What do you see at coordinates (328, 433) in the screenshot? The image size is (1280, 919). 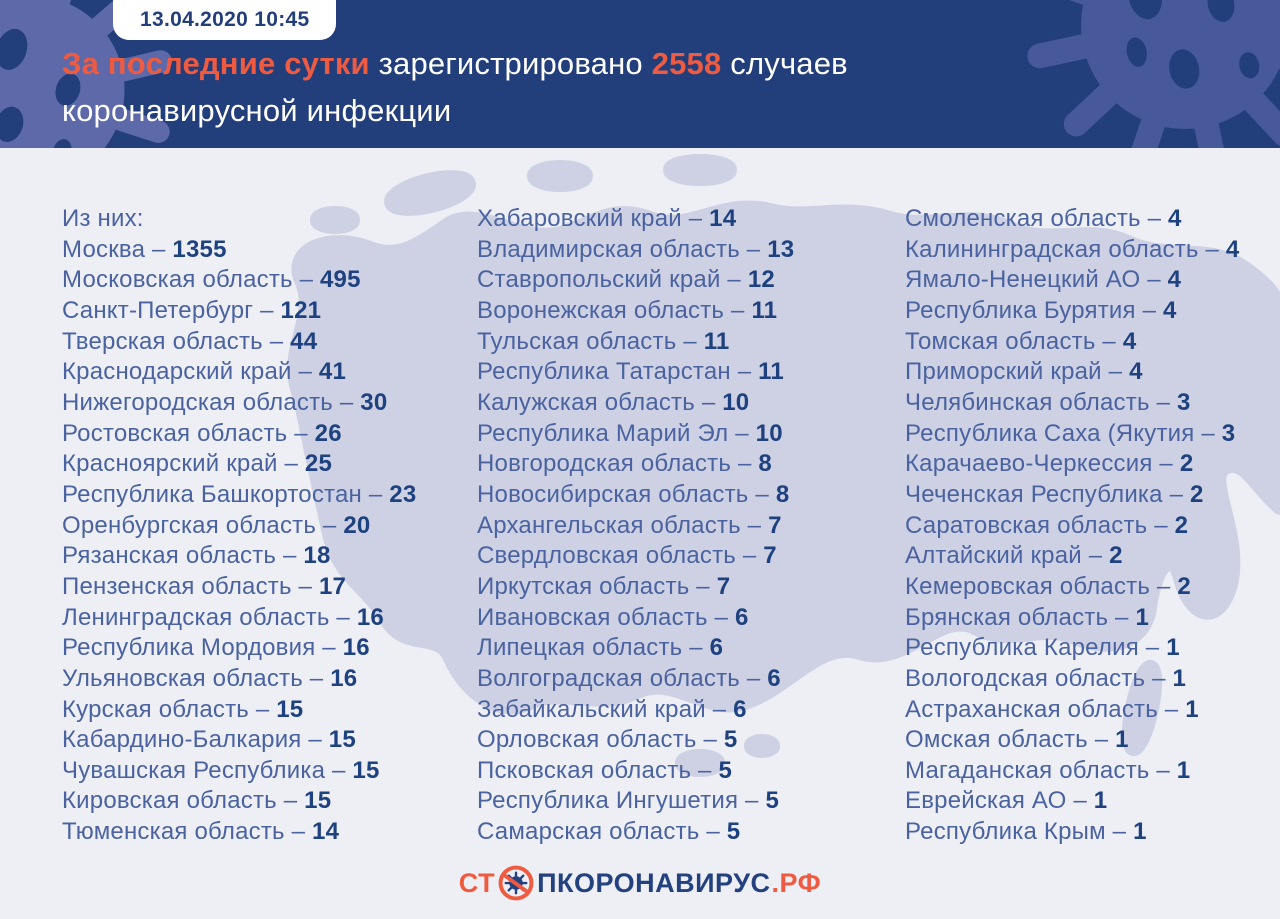 I see `region-count: 26` at bounding box center [328, 433].